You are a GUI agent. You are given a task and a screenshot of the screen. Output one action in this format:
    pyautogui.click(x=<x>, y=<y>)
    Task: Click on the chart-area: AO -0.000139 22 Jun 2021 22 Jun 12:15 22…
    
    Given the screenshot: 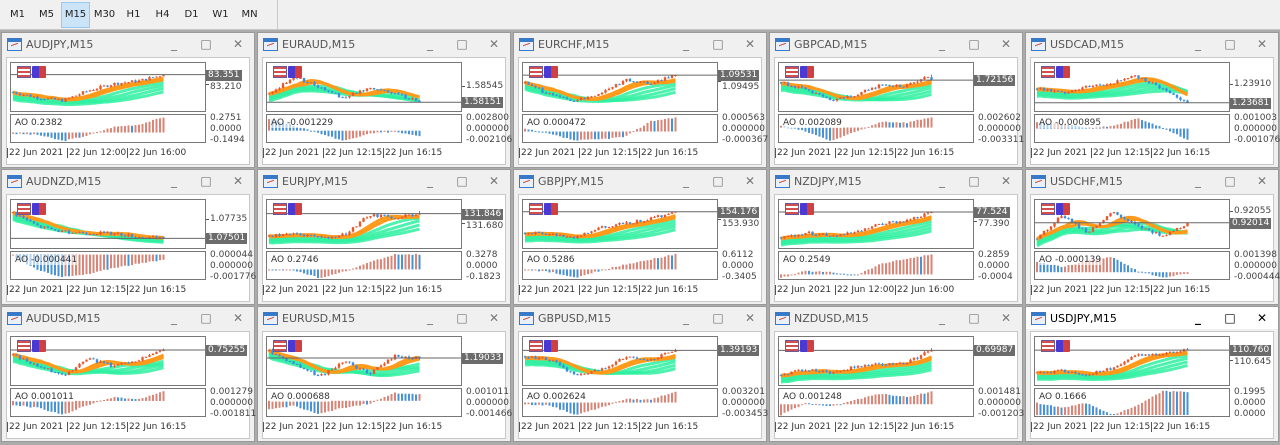 What is the action you would take?
    pyautogui.click(x=1155, y=248)
    